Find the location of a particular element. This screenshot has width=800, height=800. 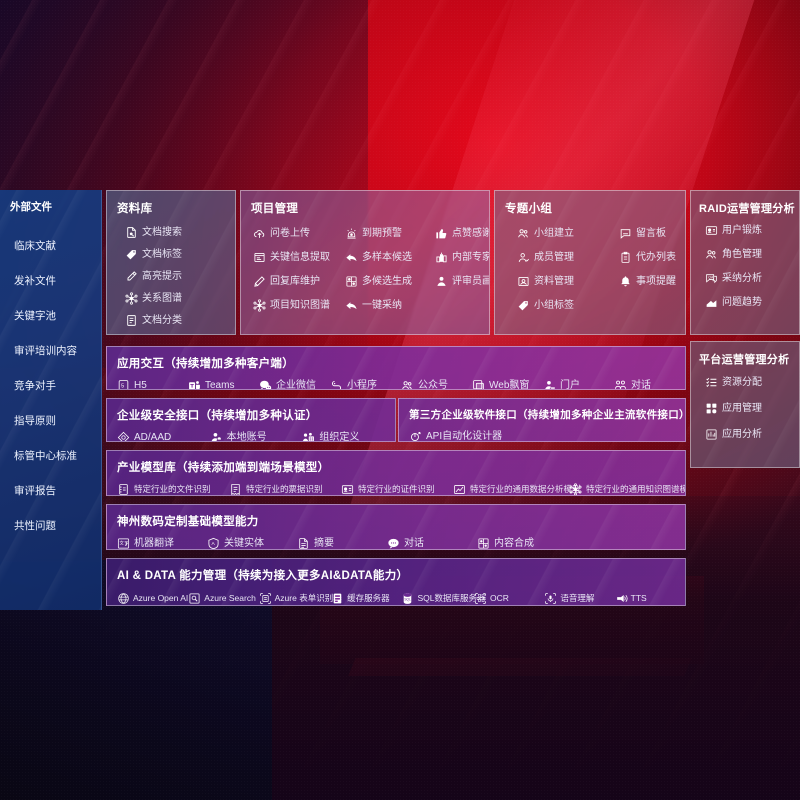

svg-text: OCR is located at coordinates (481, 598).